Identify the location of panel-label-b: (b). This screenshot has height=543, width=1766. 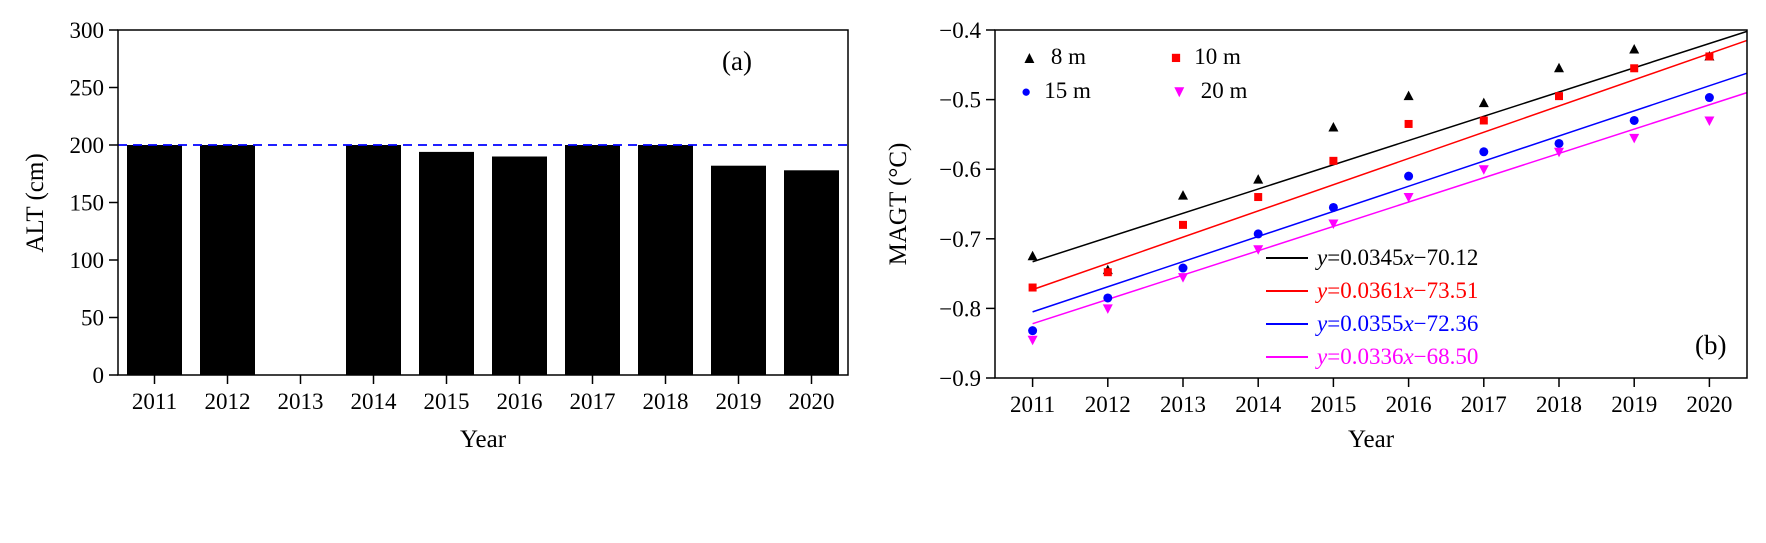
(1711, 345).